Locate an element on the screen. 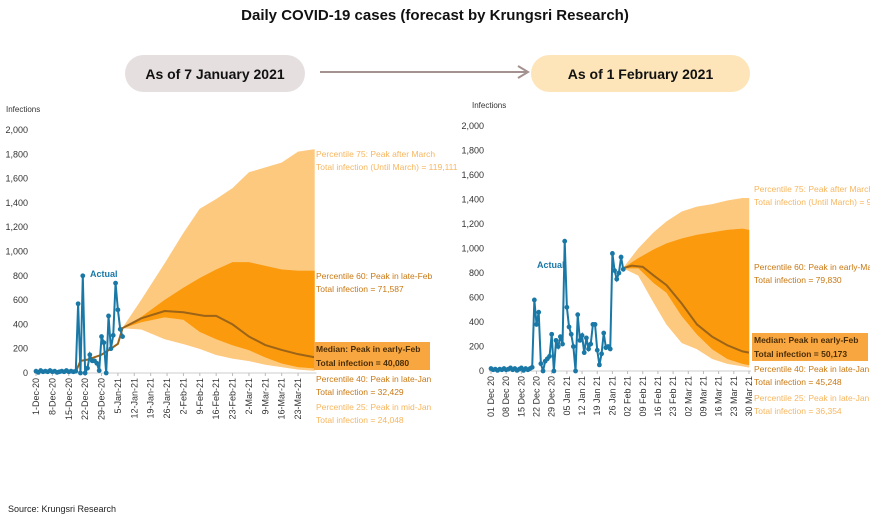  annotation-p60-line1: Percentile 60: Peak in early-March is located at coordinates (812, 267).